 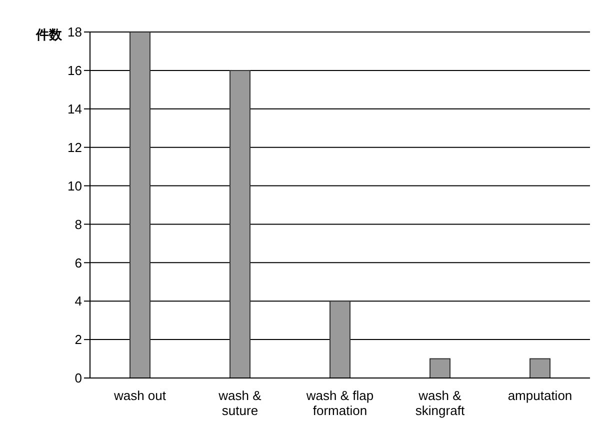 I want to click on x-tick-label: wash & suture, so click(x=240, y=403).